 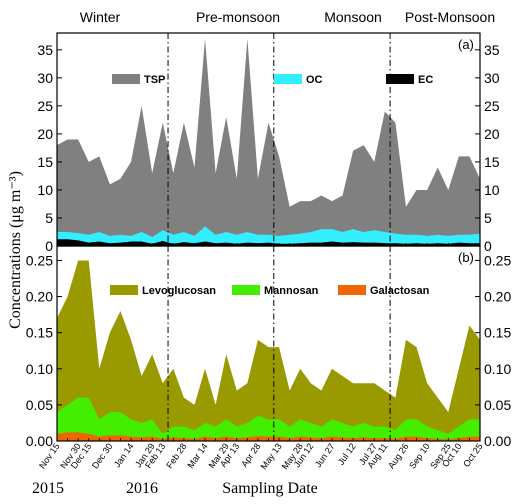 What do you see at coordinates (268, 419) in the screenshot?
I see `panel-b-area-mannosan` at bounding box center [268, 419].